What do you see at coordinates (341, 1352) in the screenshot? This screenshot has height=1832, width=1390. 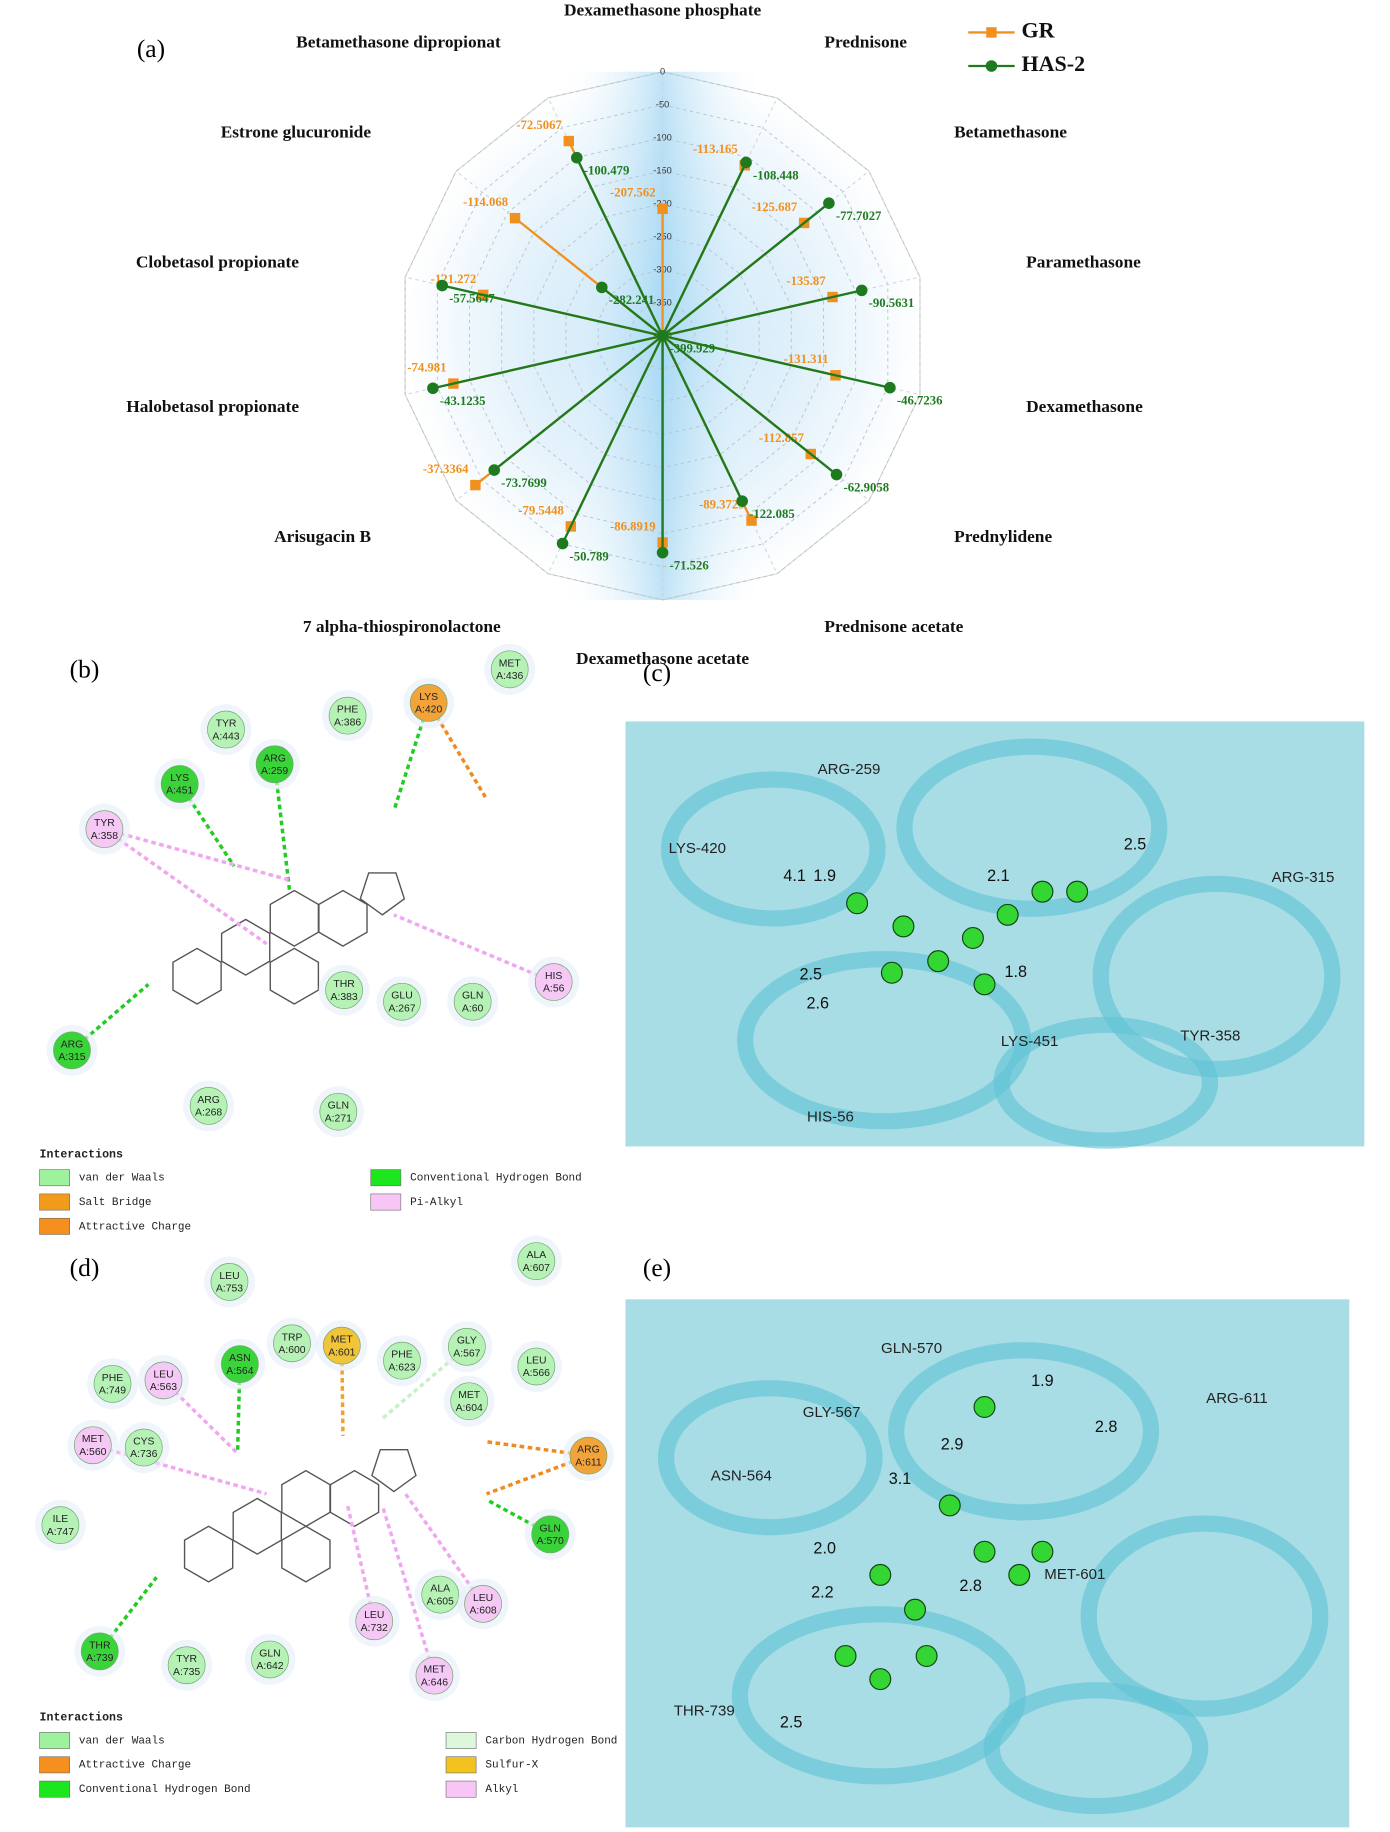 I see `residue-id: A:601` at bounding box center [341, 1352].